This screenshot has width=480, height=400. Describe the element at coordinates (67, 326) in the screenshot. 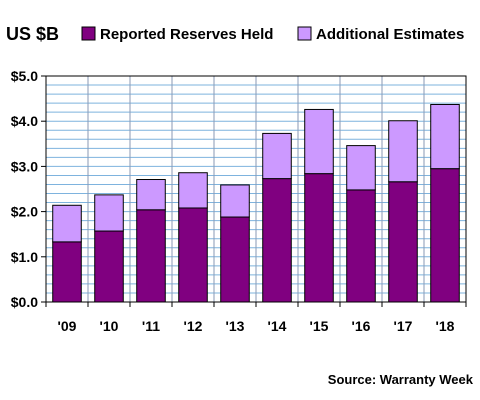

I see `x-tick-label: '09` at that location.